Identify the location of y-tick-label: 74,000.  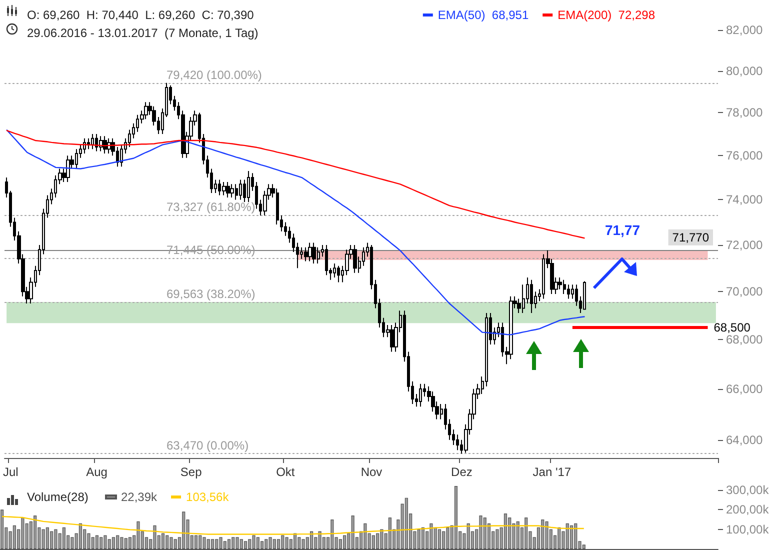
(745, 199).